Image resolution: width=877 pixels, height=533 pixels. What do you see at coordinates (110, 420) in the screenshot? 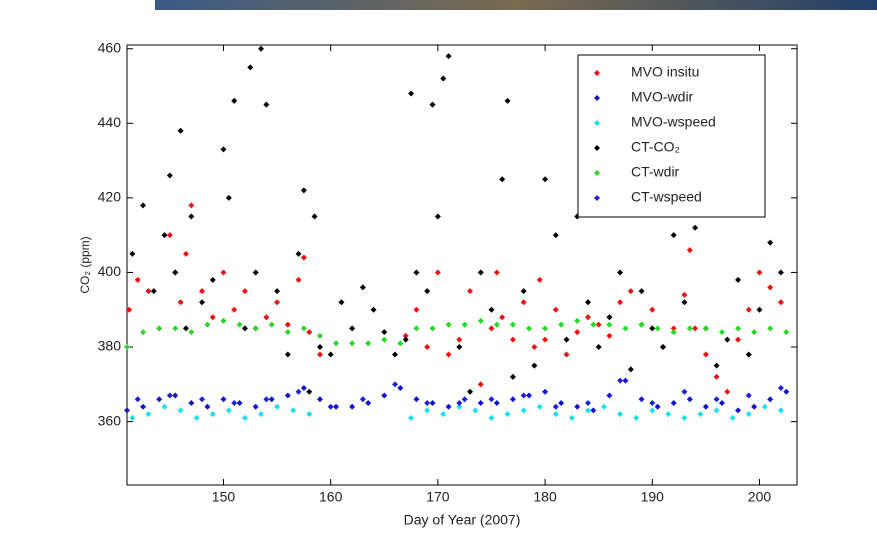
I see `y-tick-label: 360` at bounding box center [110, 420].